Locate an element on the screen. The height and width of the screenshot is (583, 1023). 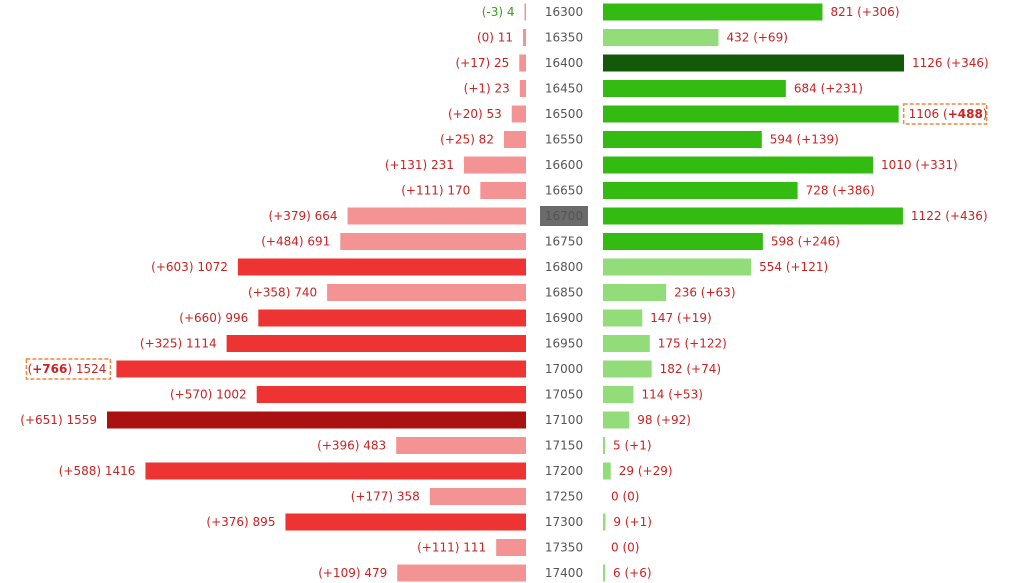
left-value-label: (+603) 1072 is located at coordinates (189, 267).